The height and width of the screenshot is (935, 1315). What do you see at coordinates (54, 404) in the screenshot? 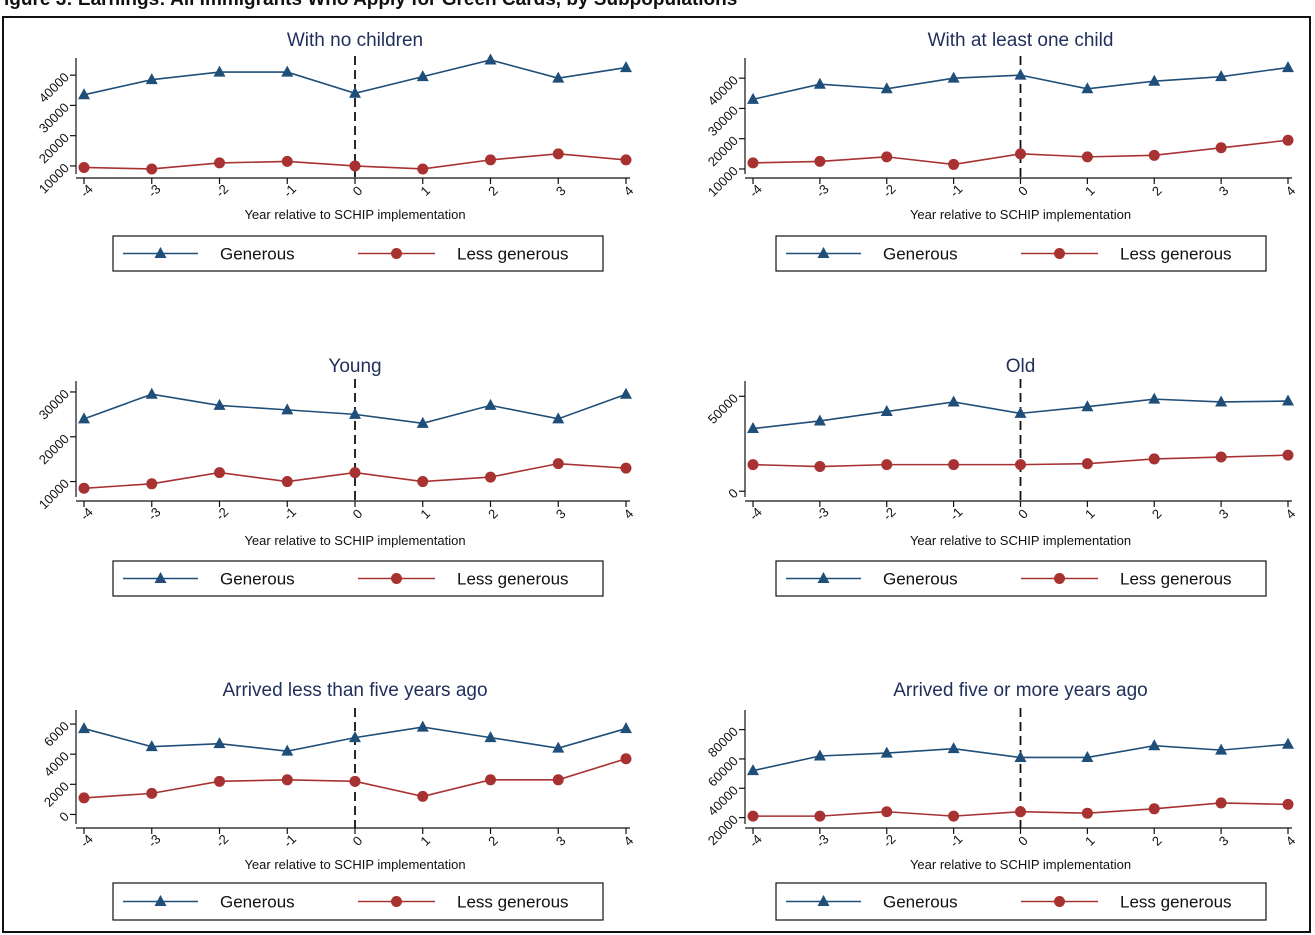
I see `y-tick-label: 30000` at bounding box center [54, 404].